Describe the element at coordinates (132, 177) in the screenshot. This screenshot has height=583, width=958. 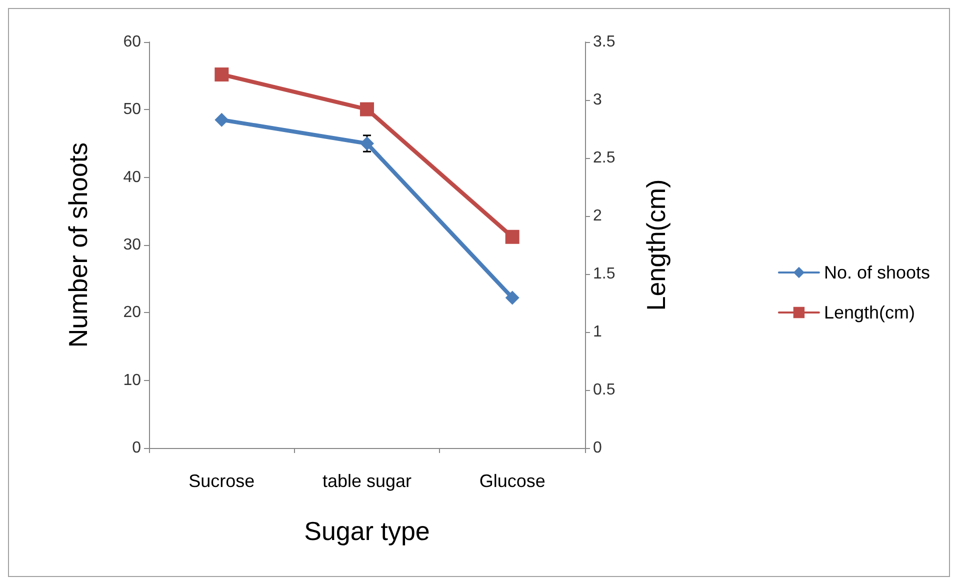
I see `y-tick-label: 40` at that location.